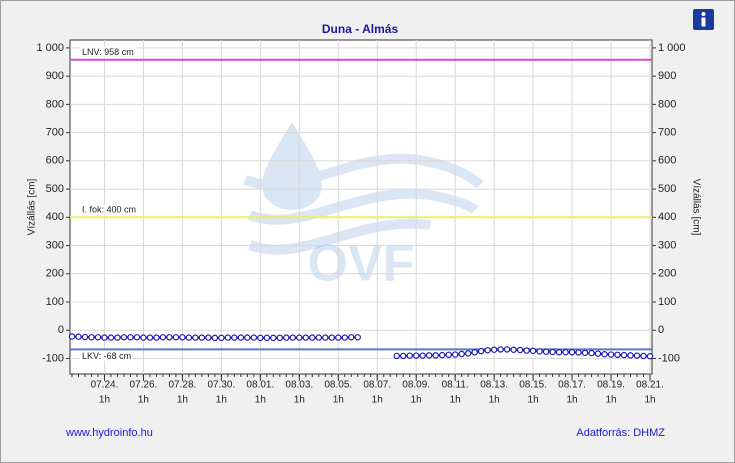 The width and height of the screenshot is (735, 463). What do you see at coordinates (667, 104) in the screenshot?
I see `y2-tick-label: 800` at bounding box center [667, 104].